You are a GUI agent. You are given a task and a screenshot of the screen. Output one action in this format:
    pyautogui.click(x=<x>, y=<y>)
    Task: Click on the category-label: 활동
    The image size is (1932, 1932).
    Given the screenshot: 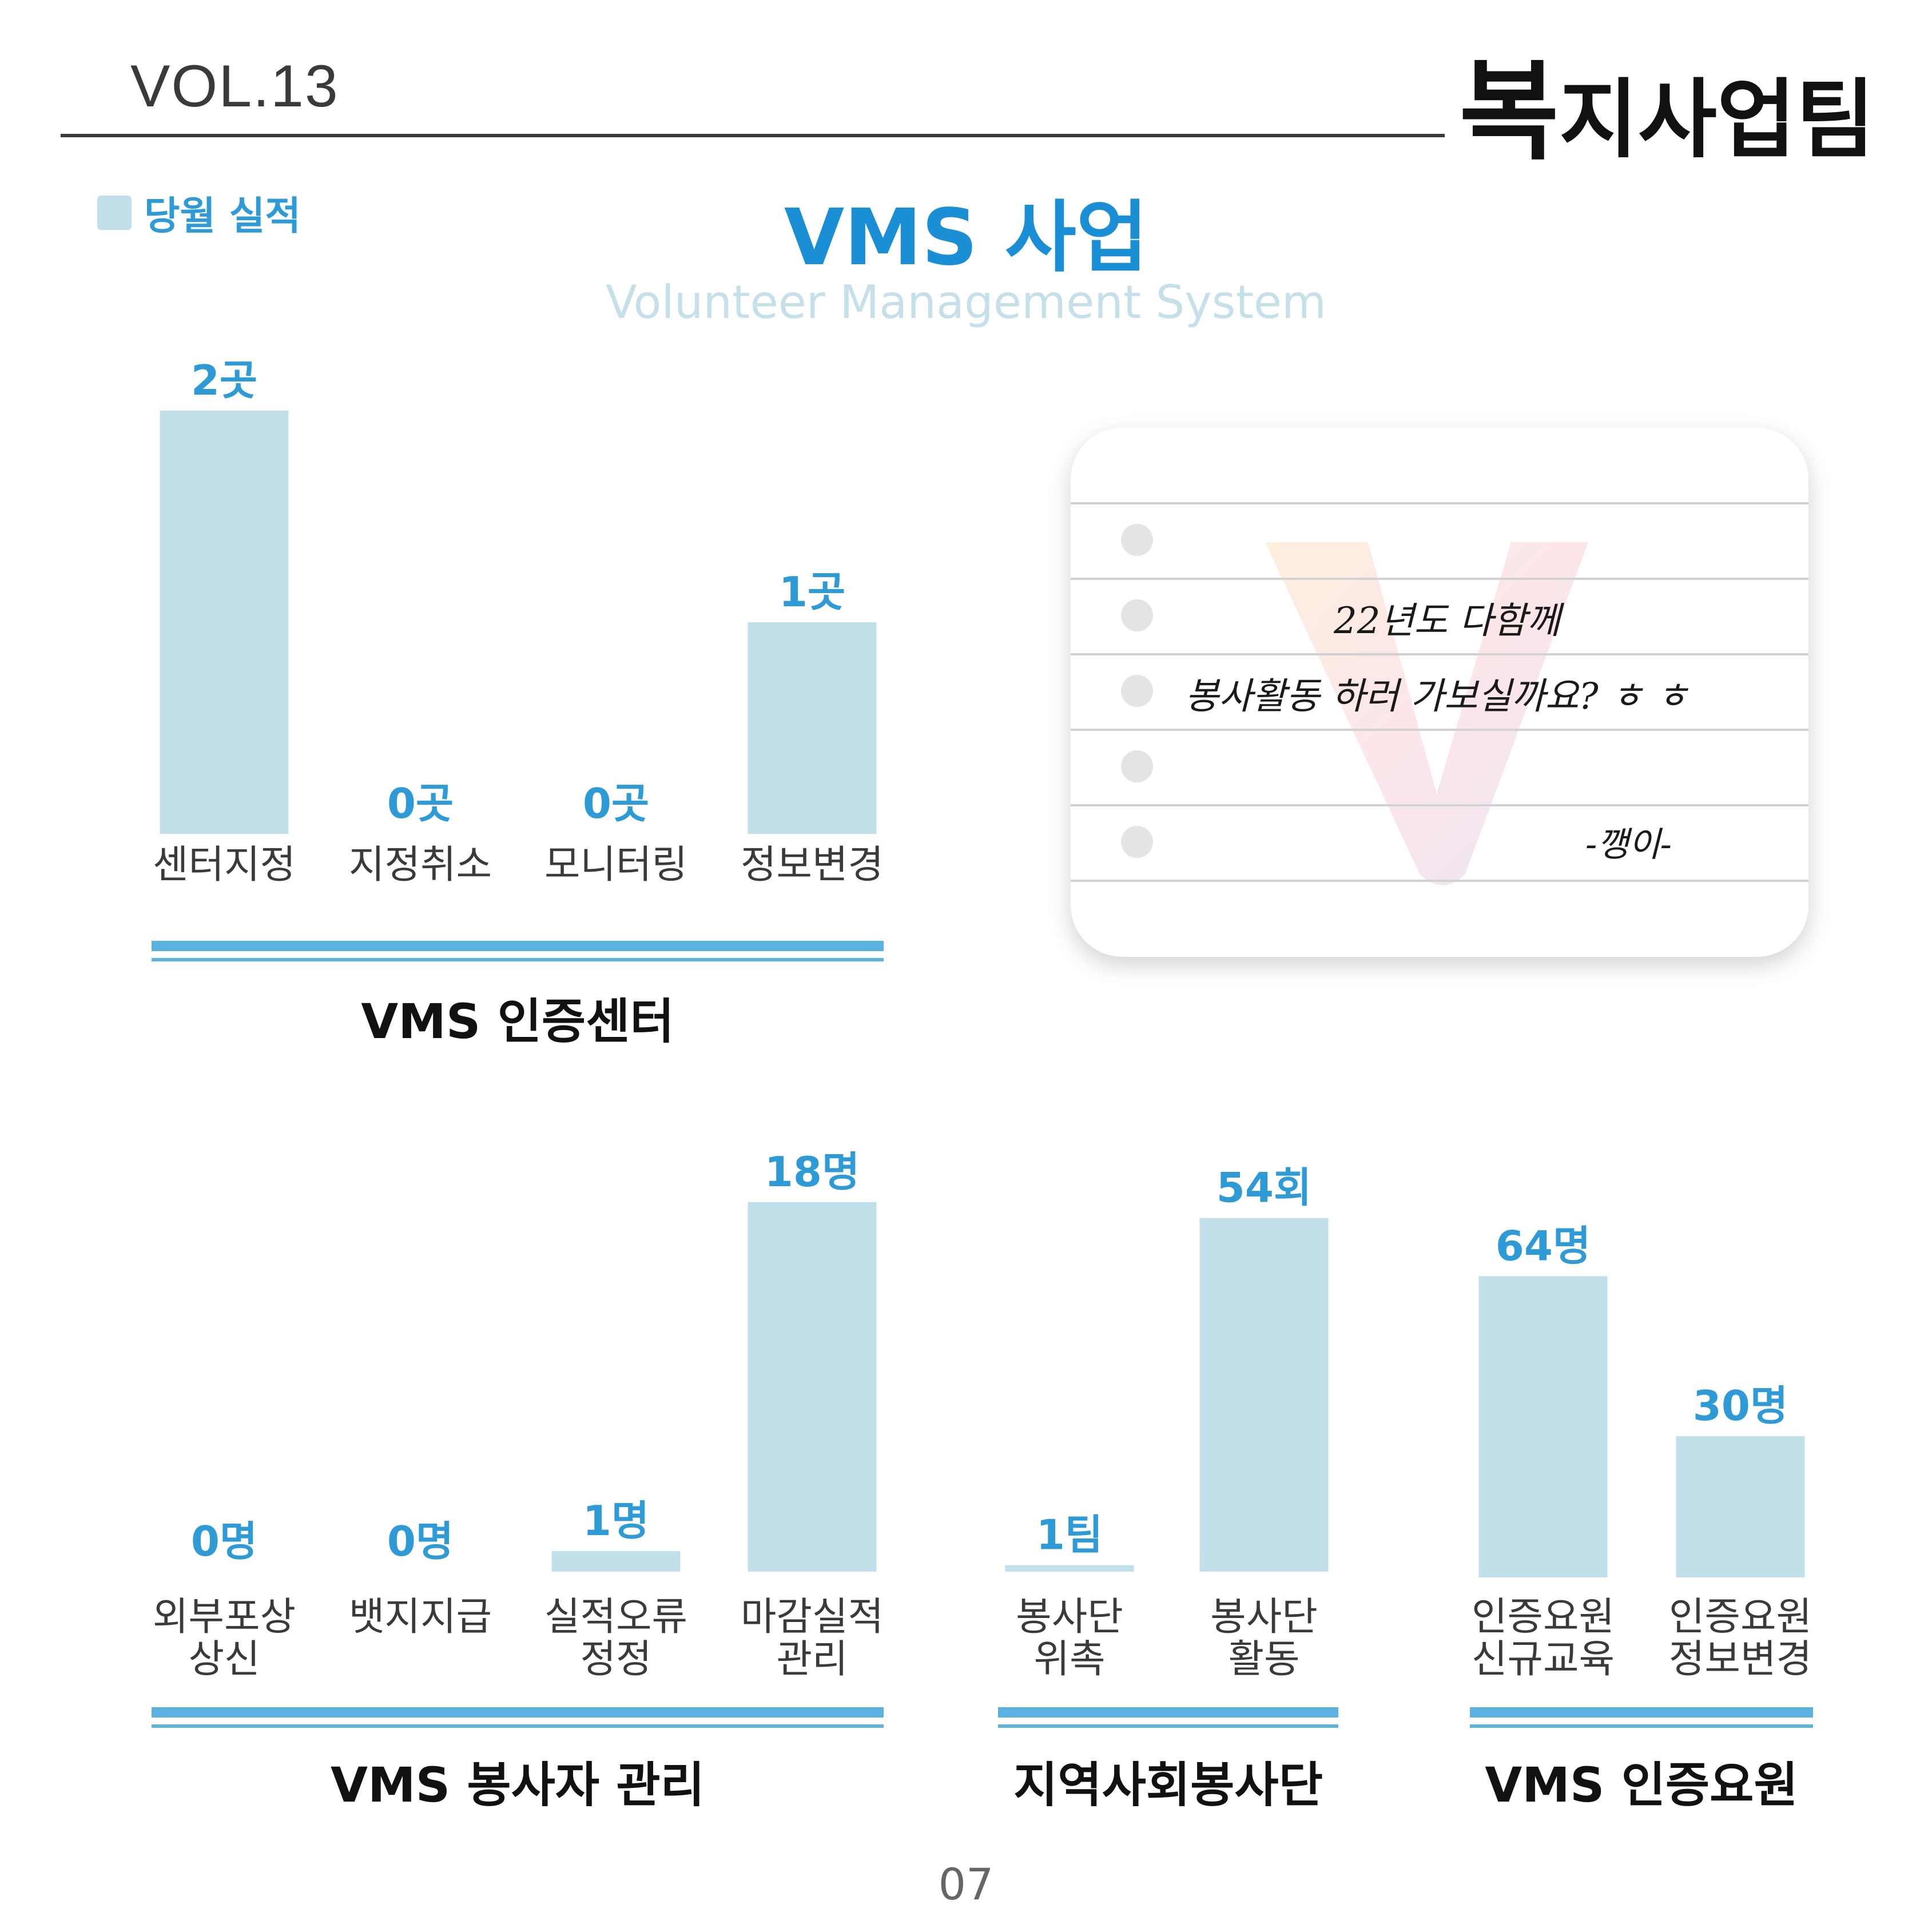 What is the action you would take?
    pyautogui.click(x=1263, y=1659)
    